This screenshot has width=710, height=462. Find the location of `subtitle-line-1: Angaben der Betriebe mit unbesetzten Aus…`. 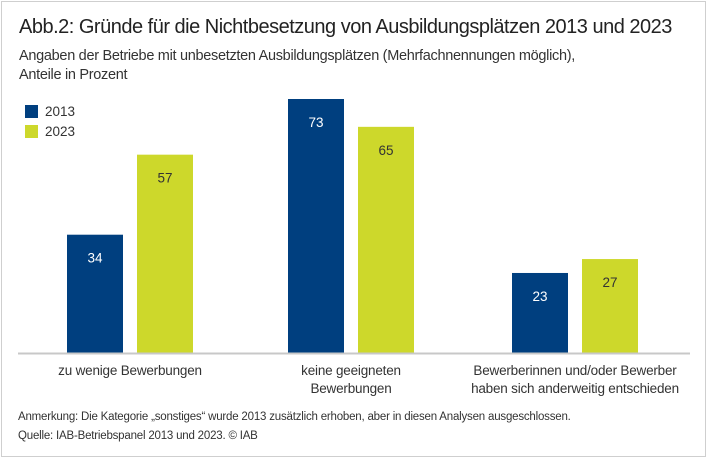

subtitle-line-1: Angaben der Betriebe mit unbesetzten Aus… is located at coordinates (297, 56).